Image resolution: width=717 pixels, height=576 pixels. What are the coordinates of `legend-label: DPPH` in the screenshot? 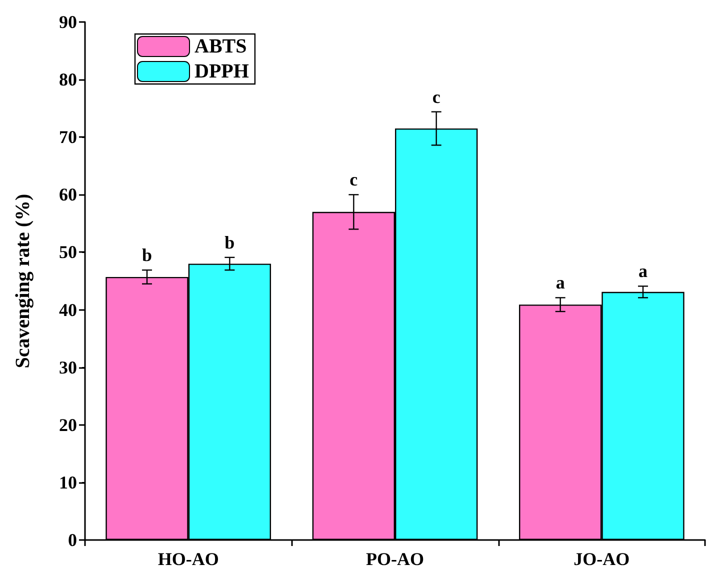 It's located at (222, 71).